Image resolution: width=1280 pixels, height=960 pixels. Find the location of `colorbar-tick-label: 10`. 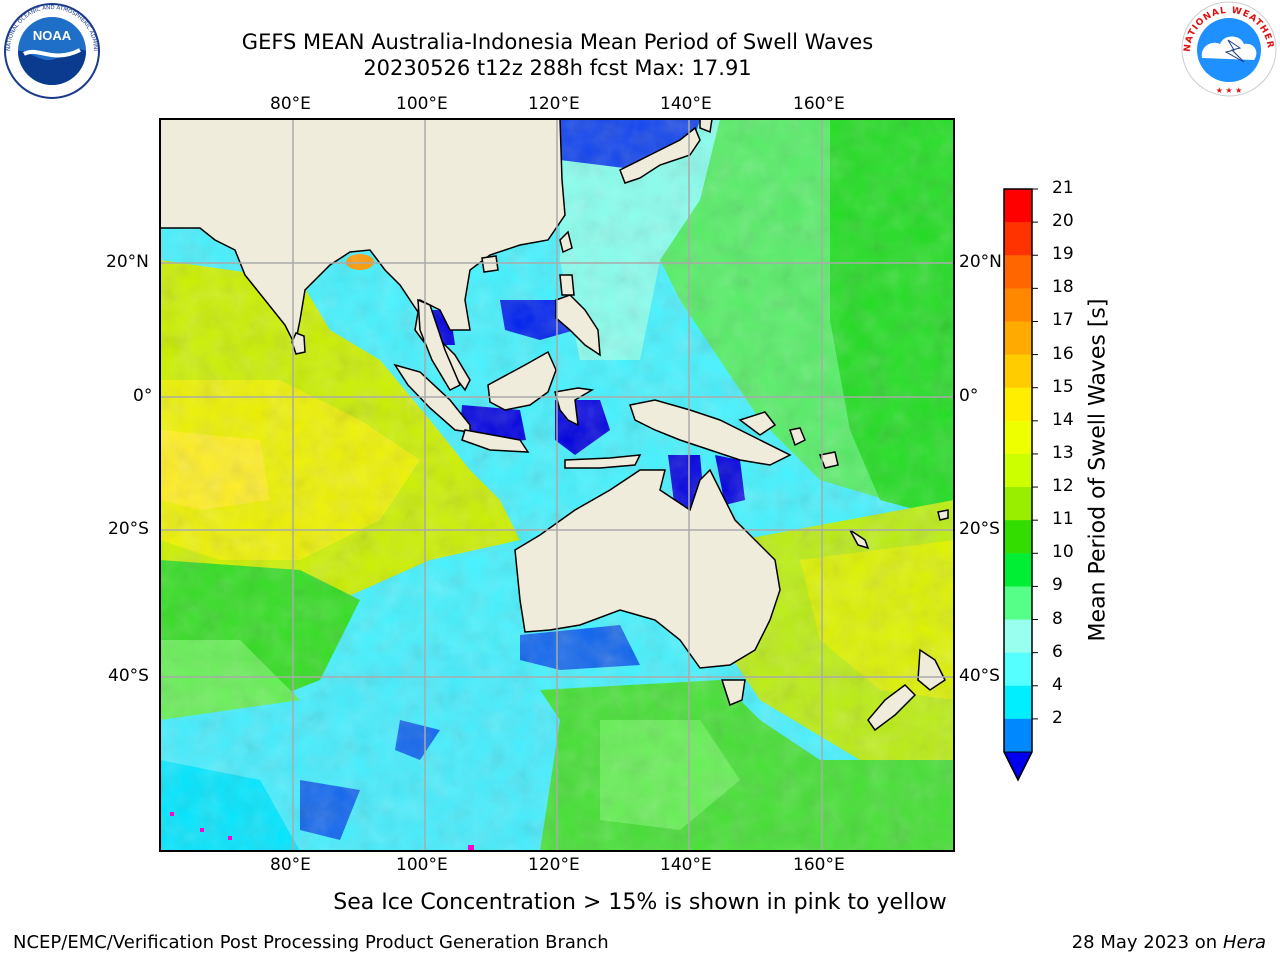

colorbar-tick-label: 10 is located at coordinates (1063, 552).